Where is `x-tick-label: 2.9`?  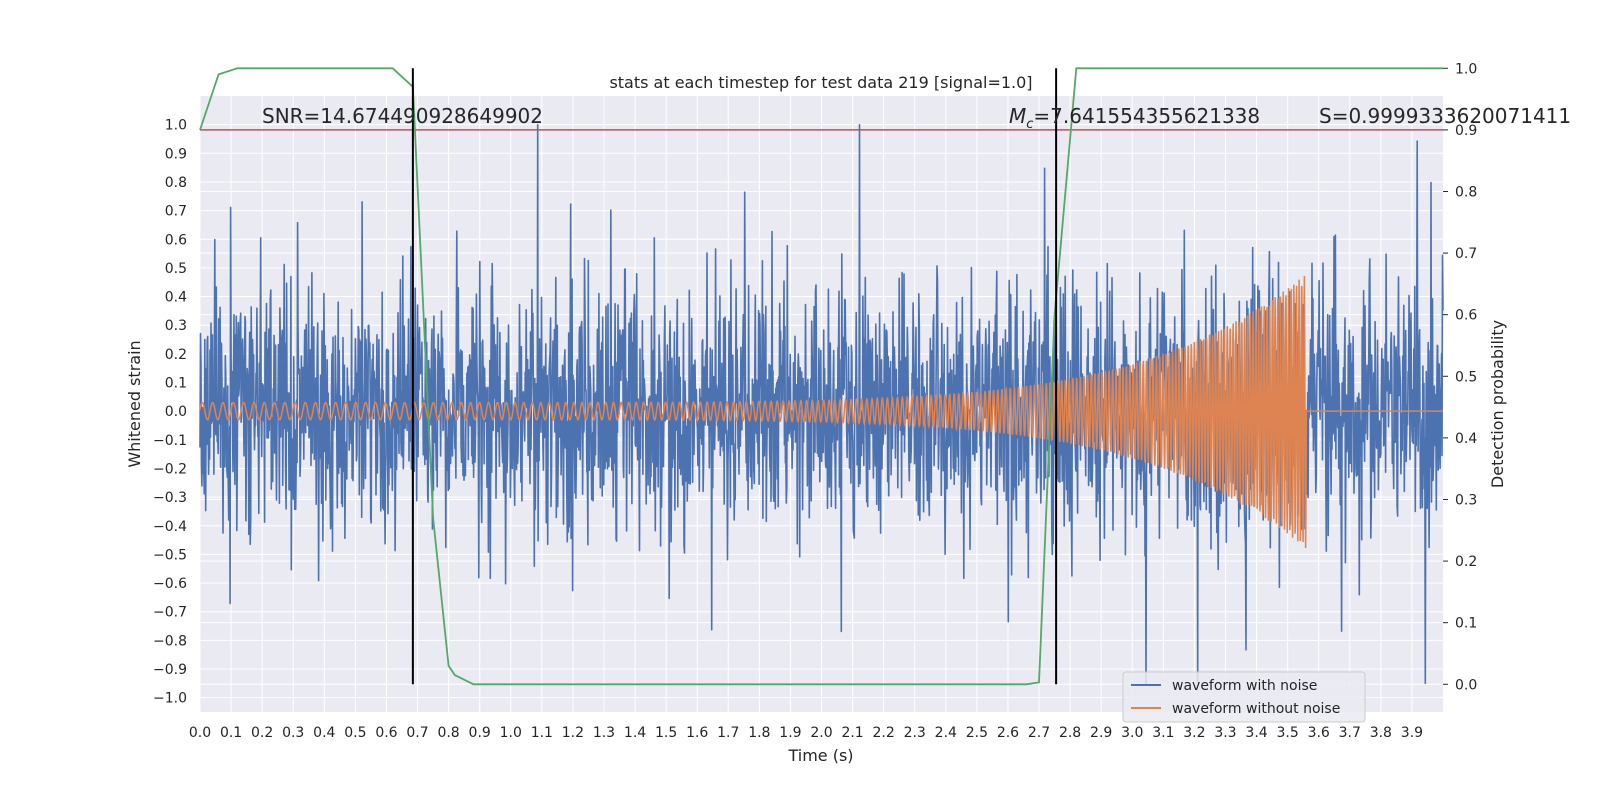
x-tick-label: 2.9 is located at coordinates (1101, 733).